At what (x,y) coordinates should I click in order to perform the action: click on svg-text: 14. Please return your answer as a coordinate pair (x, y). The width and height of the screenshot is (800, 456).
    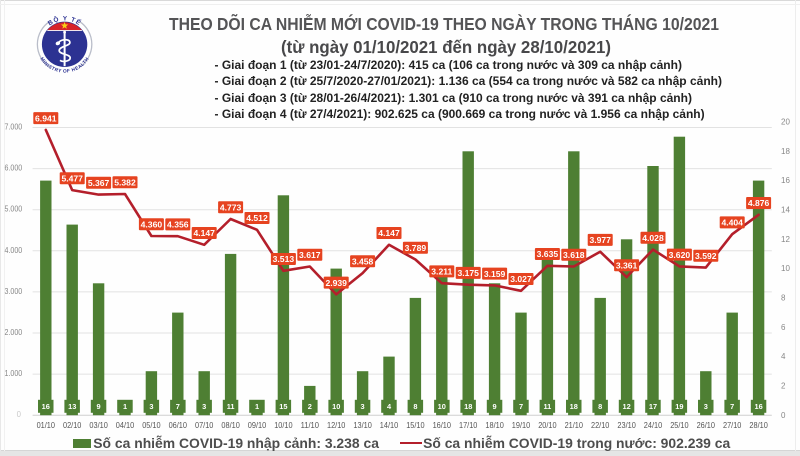
    Looking at the image, I should click on (785, 210).